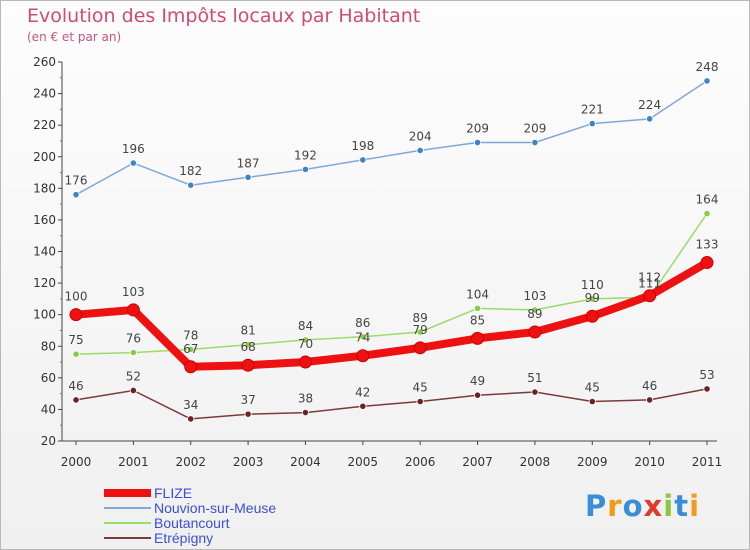 The width and height of the screenshot is (750, 550). I want to click on x-tick-label: 2001, so click(133, 462).